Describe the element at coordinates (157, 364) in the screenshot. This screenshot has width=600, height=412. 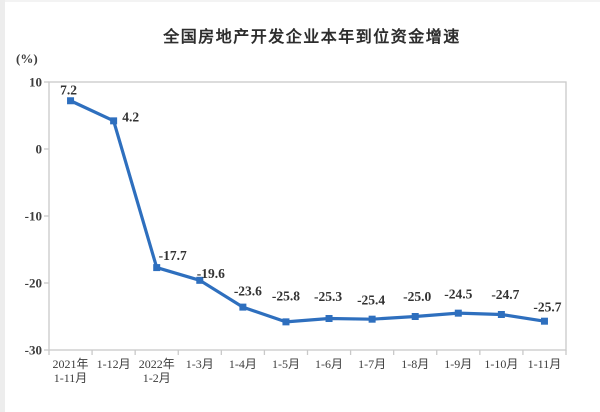
I see `x-axis-label: 2022年` at that location.